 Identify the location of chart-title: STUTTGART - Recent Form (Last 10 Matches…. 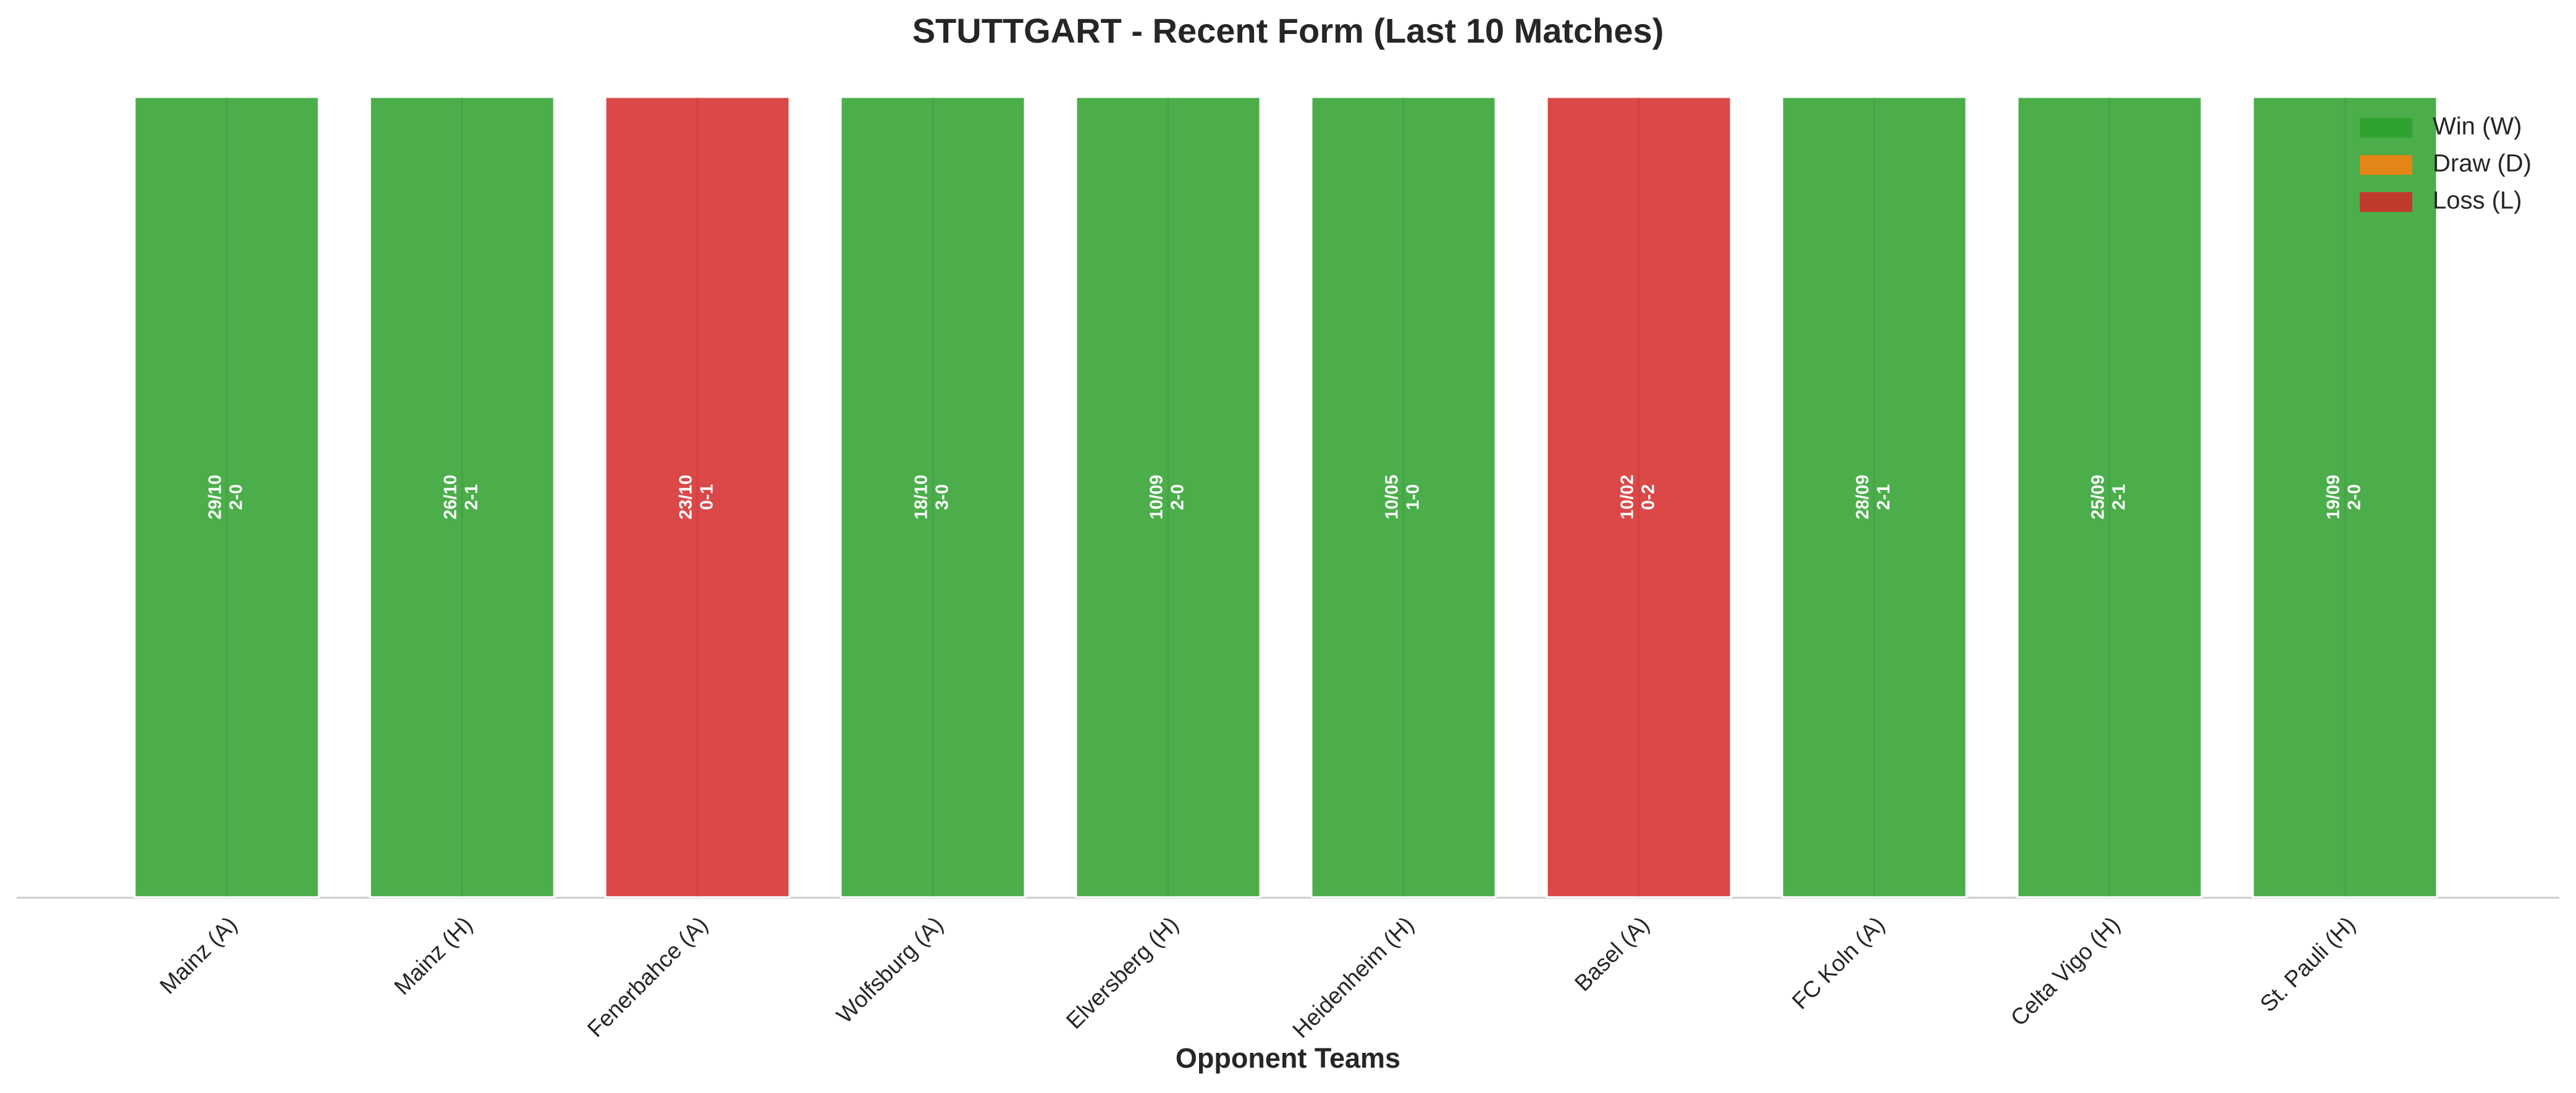
(1288, 31).